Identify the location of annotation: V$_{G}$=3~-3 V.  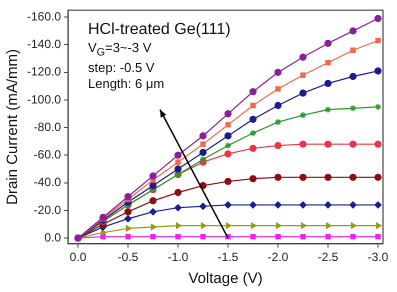
(120, 50).